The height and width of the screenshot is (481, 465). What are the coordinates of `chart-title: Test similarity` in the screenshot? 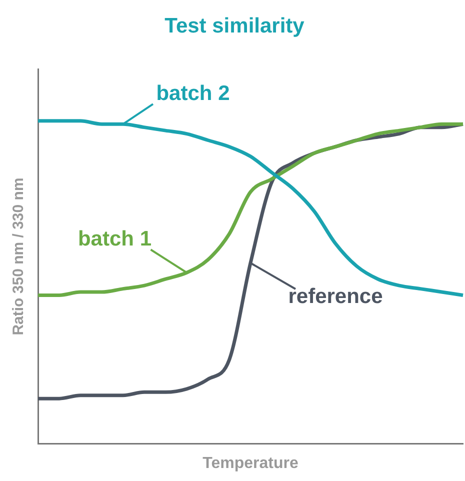 It's located at (234, 26).